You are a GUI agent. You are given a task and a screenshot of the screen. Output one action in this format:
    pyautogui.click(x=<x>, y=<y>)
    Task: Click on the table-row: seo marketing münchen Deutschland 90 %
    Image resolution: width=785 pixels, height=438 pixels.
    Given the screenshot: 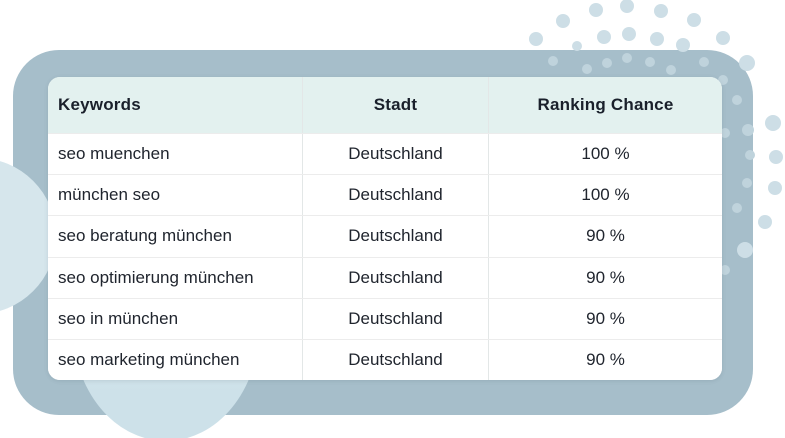 What is the action you would take?
    pyautogui.click(x=385, y=359)
    